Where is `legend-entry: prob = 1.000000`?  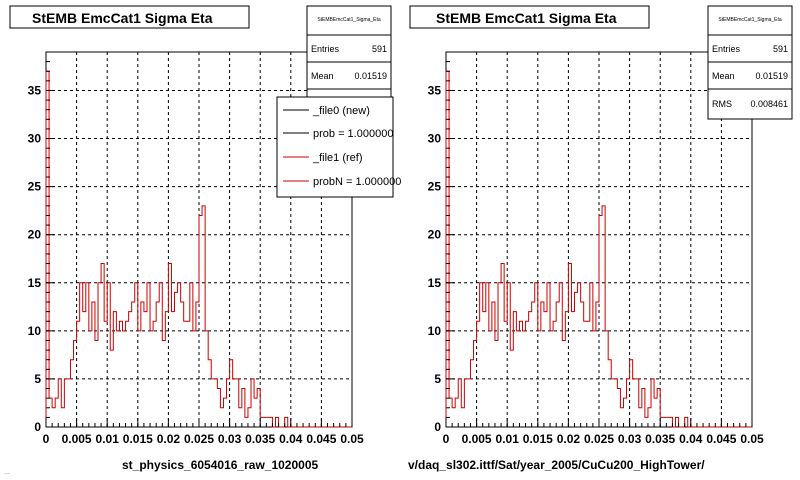 legend-entry: prob = 1.000000 is located at coordinates (338, 134).